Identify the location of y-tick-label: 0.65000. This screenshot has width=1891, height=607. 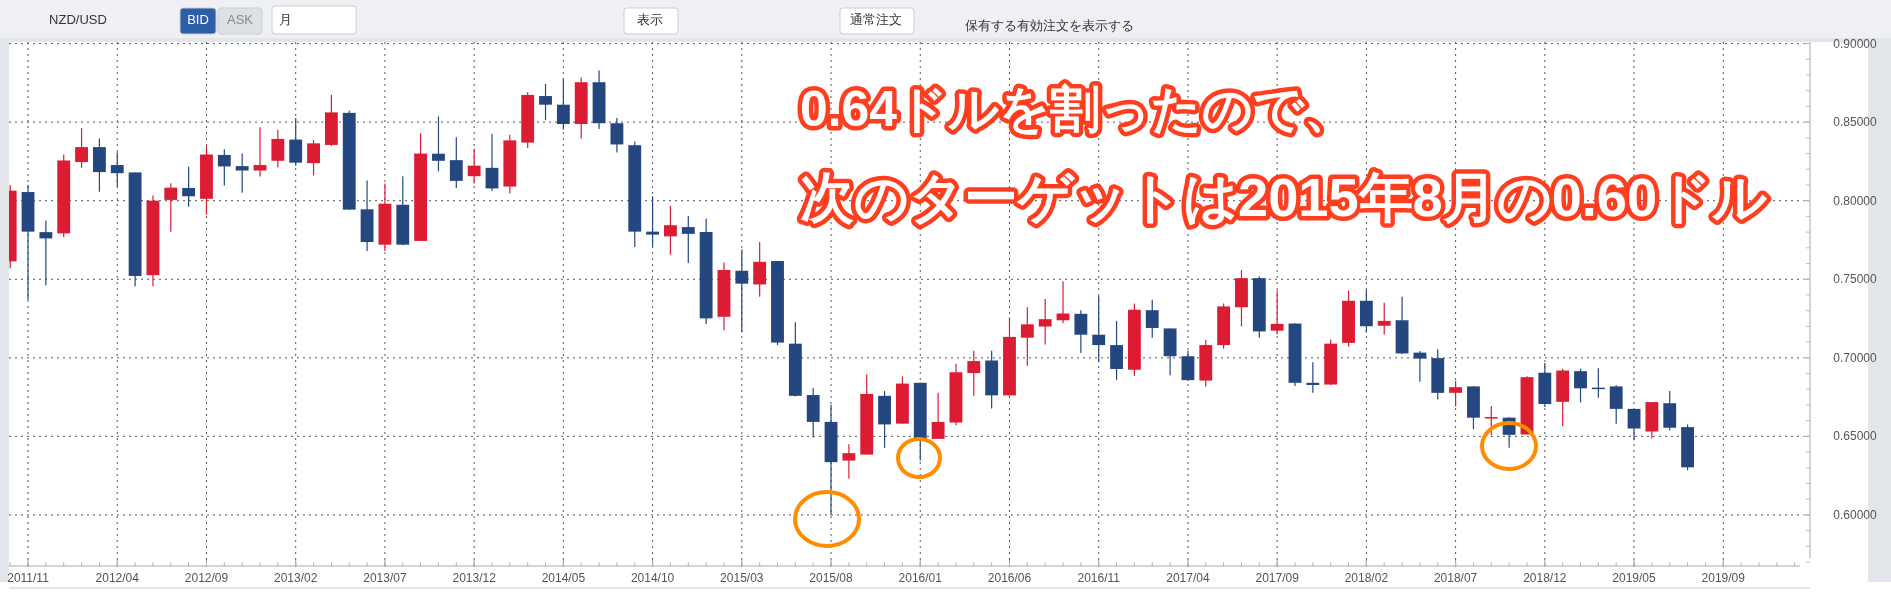
(1855, 436).